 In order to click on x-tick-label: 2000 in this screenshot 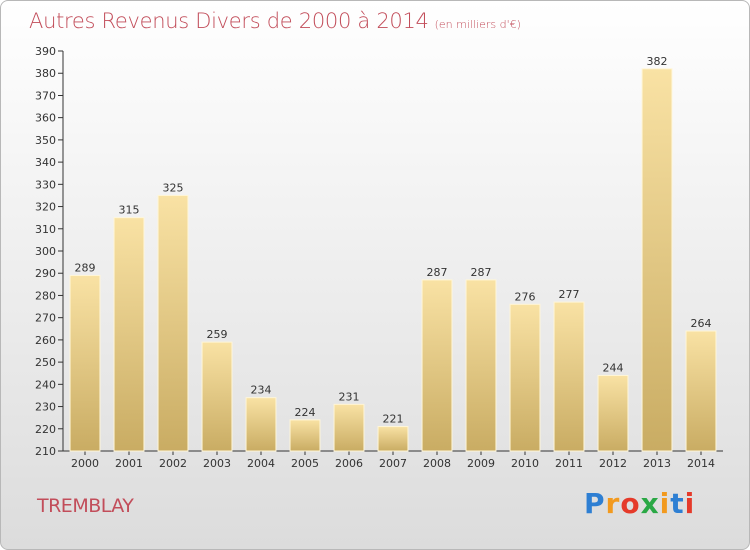, I will do `click(85, 463)`.